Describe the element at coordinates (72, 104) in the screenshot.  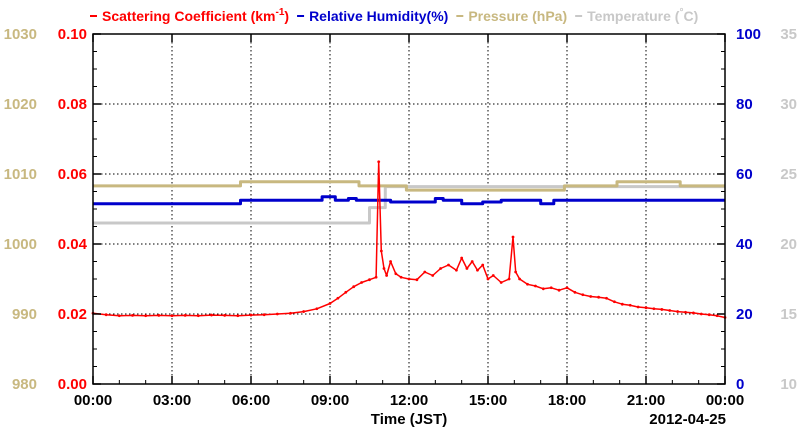
I see `scattering-tick-label: 0.08` at that location.